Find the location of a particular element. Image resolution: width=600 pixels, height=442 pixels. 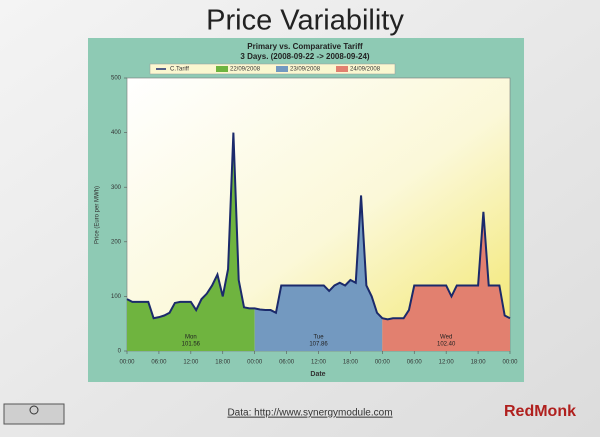

area-value-label: 107.86 is located at coordinates (318, 345).